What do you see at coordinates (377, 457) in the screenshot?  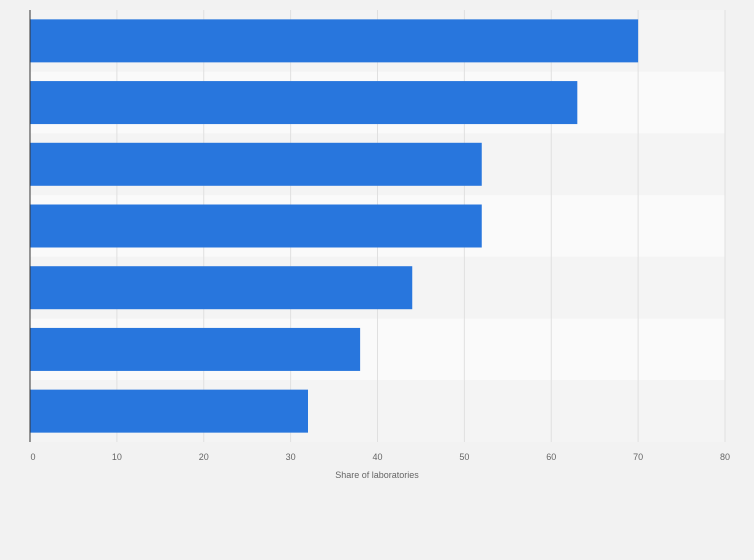 I see `x-tick-label: 40` at bounding box center [377, 457].